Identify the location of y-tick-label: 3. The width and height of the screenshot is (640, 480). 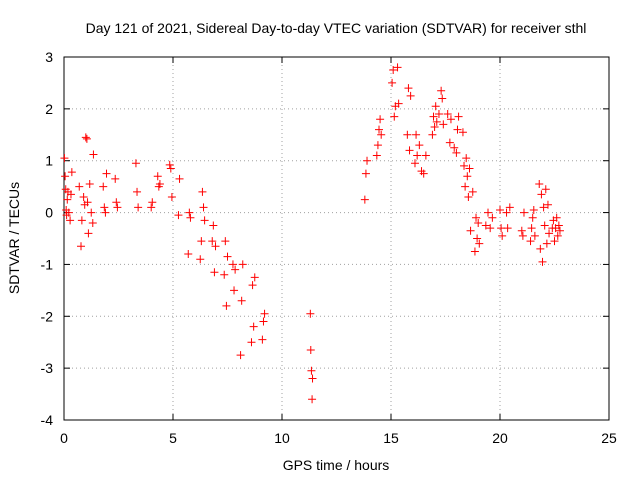
(49, 57).